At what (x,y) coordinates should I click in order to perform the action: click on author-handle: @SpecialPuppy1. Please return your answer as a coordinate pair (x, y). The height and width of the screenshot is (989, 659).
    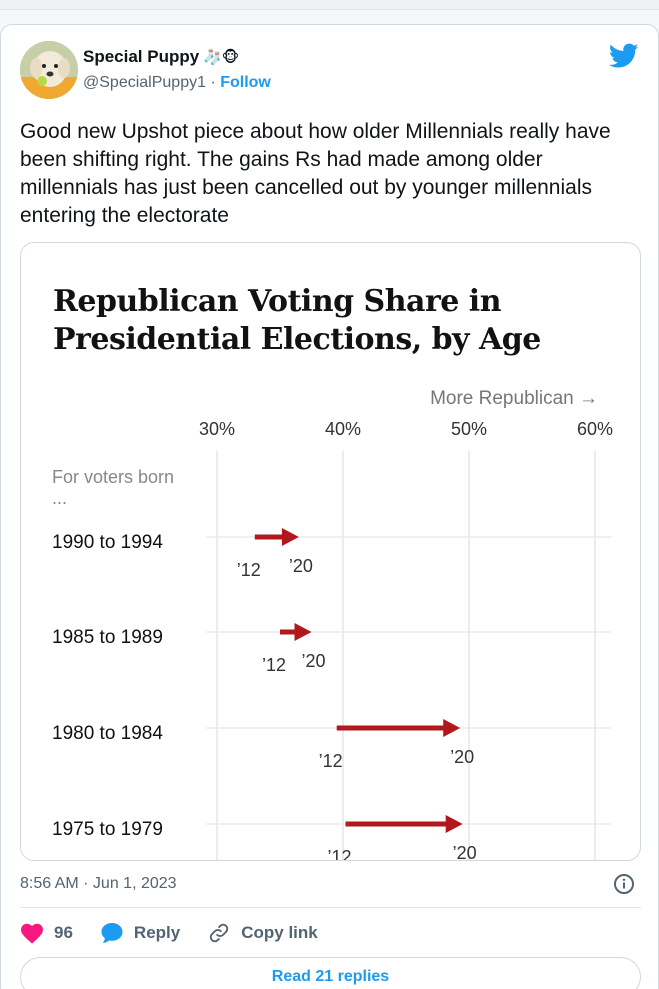
    Looking at the image, I should click on (144, 82).